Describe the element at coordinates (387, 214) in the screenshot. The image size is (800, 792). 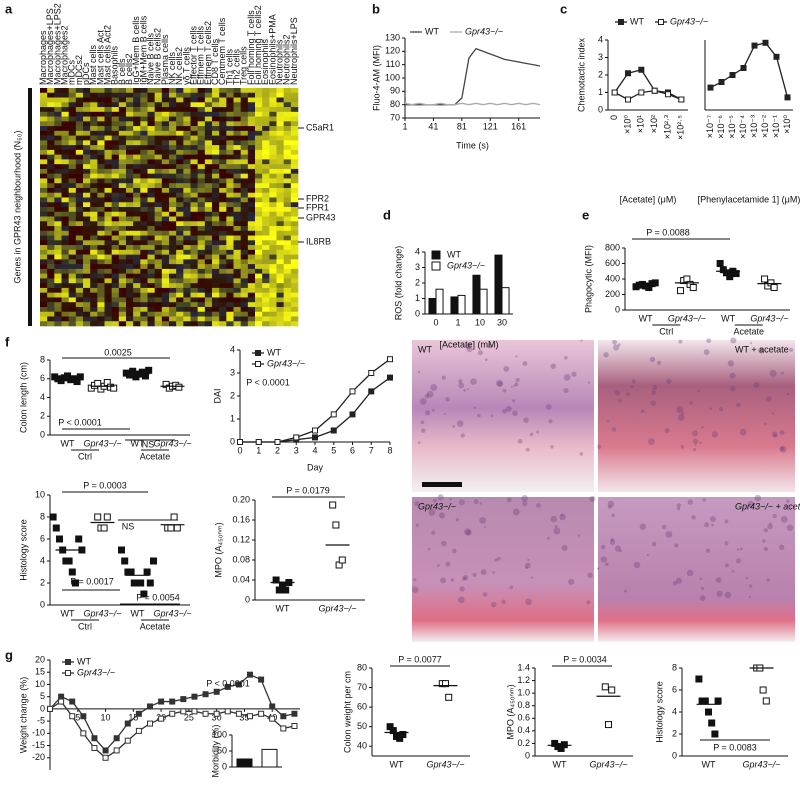
I see `panel-letter: d` at that location.